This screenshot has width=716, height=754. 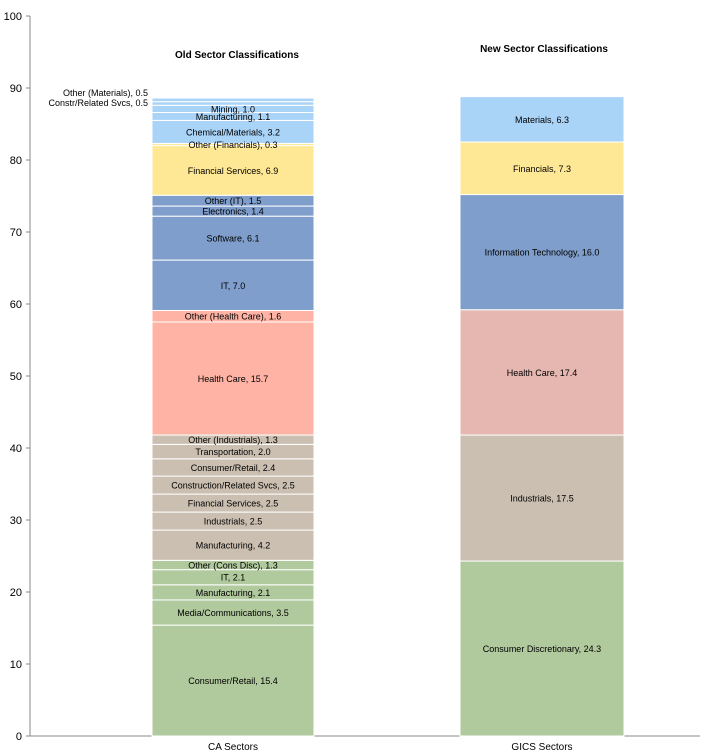 What do you see at coordinates (233, 117) in the screenshot?
I see `segment-label: Manufacturing, 1.1` at bounding box center [233, 117].